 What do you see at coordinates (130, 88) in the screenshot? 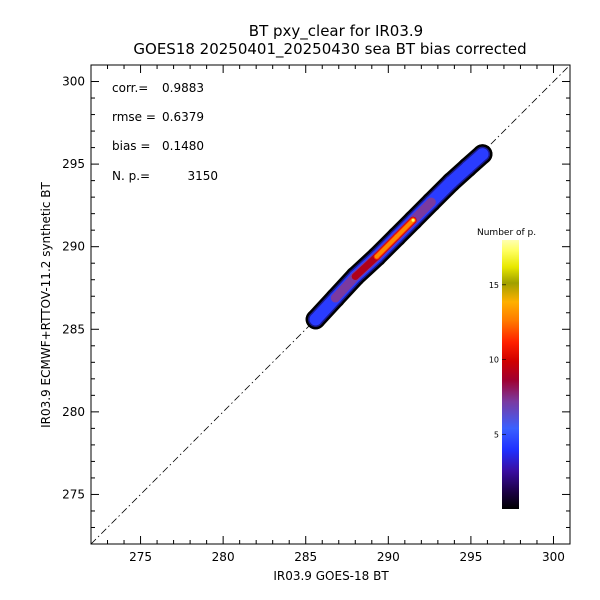
I see `stat-corr-label: corr.=` at bounding box center [130, 88].